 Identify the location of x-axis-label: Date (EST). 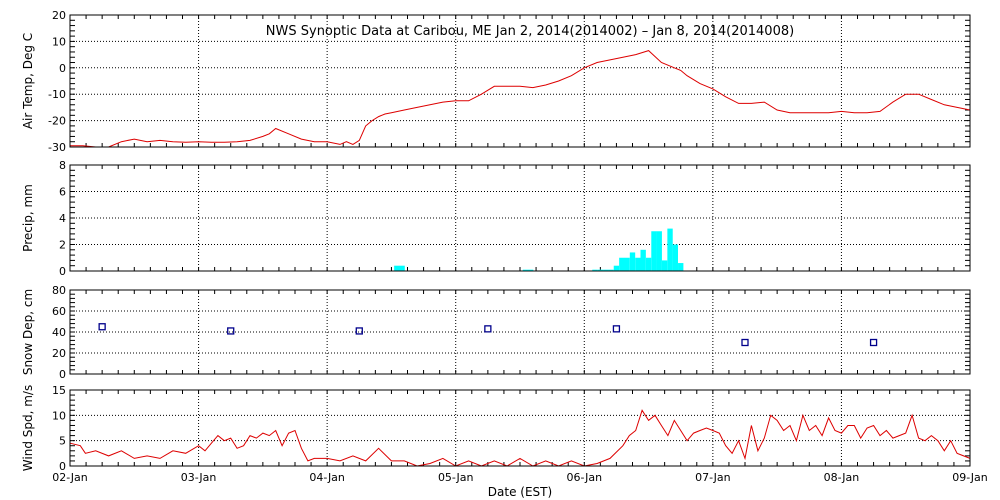
(520, 492).